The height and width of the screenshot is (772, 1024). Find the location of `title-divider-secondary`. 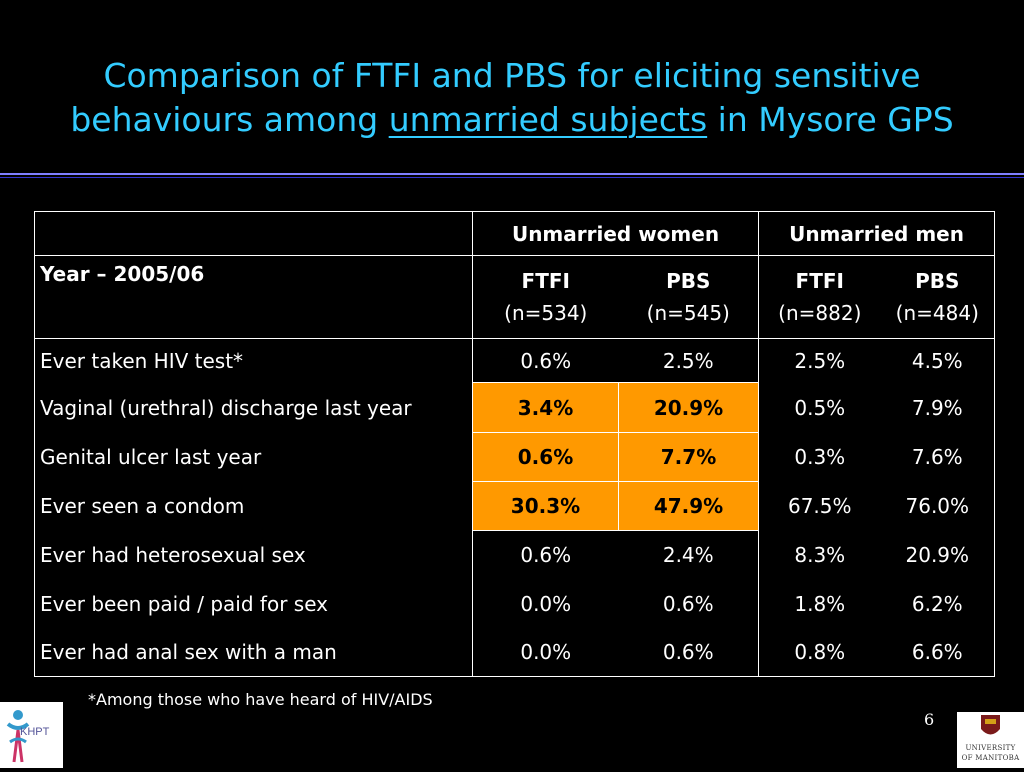

title-divider-secondary is located at coordinates (512, 177).